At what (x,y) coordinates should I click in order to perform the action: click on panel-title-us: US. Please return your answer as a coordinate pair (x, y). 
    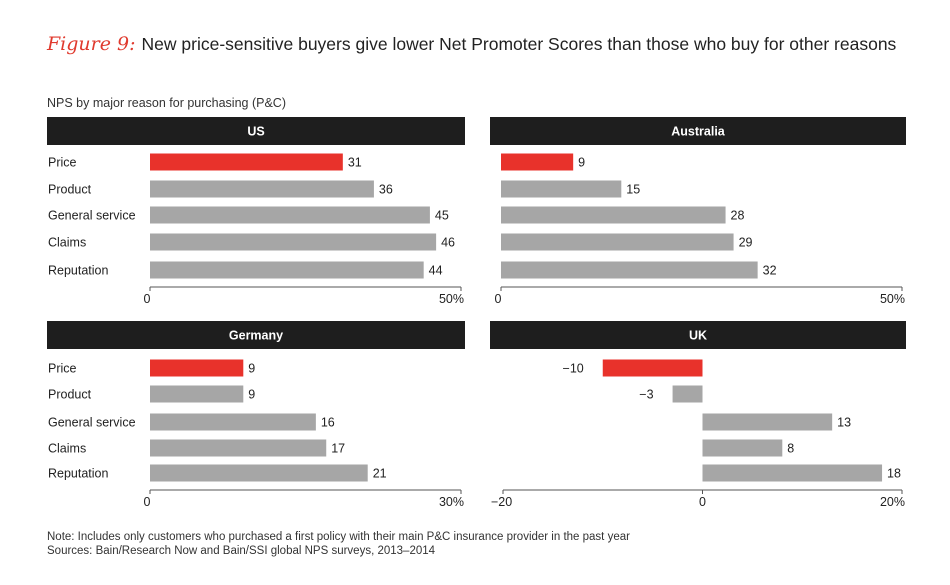
    Looking at the image, I should click on (255, 132).